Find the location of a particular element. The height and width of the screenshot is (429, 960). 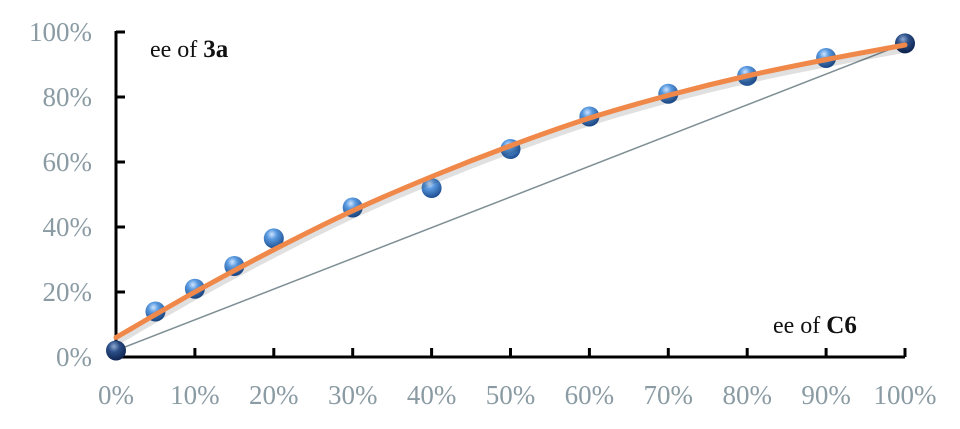

y-axis-label: ee of 3a is located at coordinates (189, 49).